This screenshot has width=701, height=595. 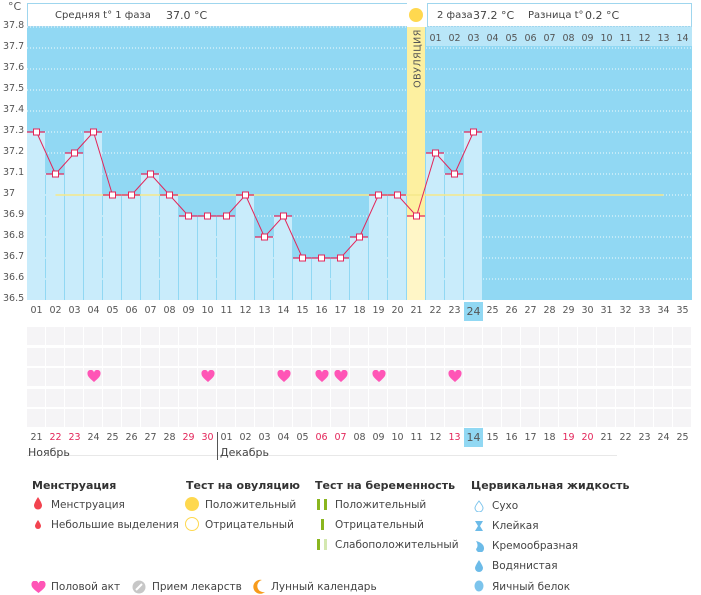 I want to click on x-tick-label: 21, so click(x=416, y=310).